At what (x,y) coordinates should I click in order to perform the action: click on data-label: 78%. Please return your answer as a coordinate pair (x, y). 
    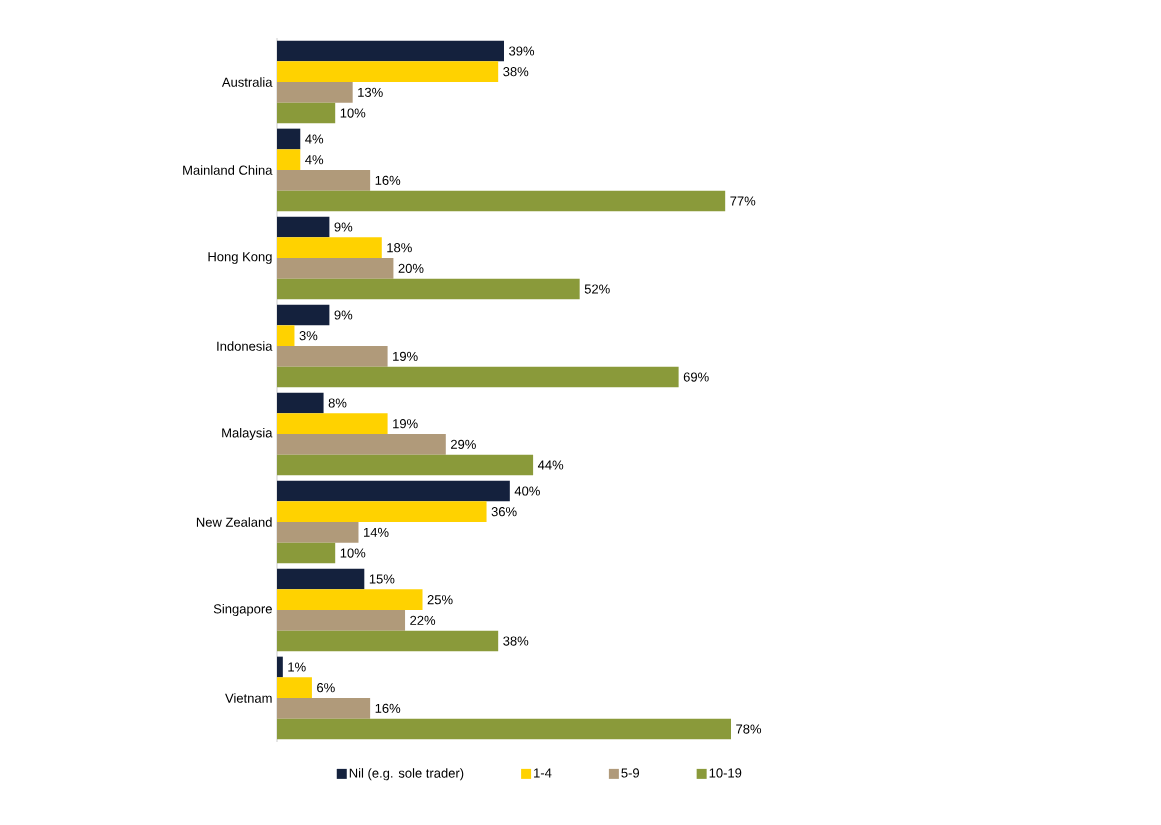
    Looking at the image, I should click on (749, 729).